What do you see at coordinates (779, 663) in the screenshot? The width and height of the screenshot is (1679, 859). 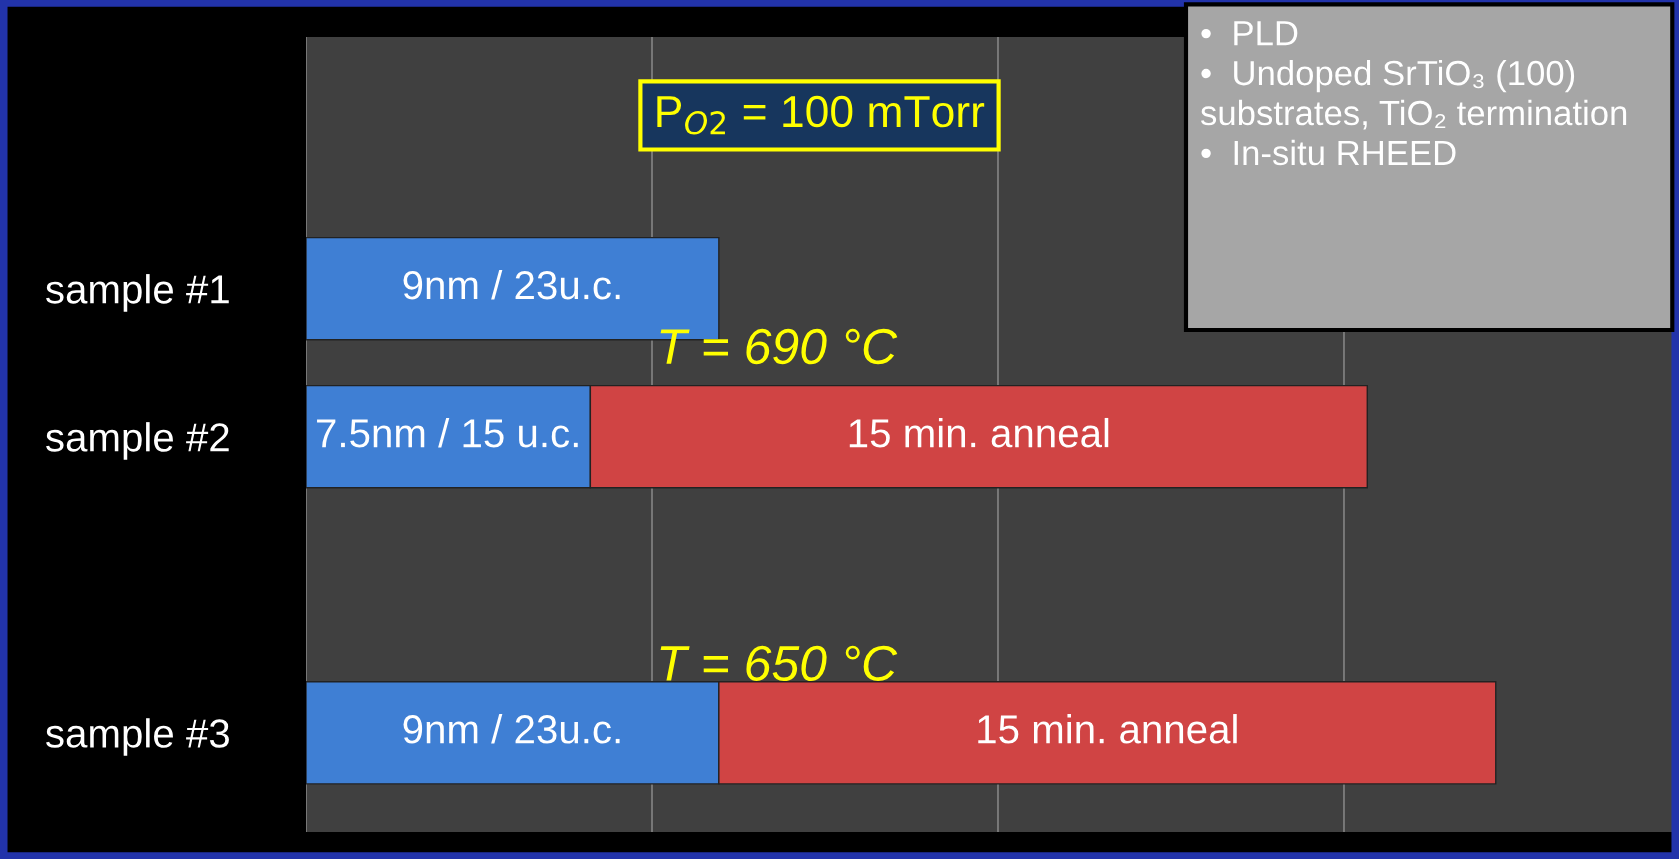 I see `annotation: T = 650 °C` at bounding box center [779, 663].